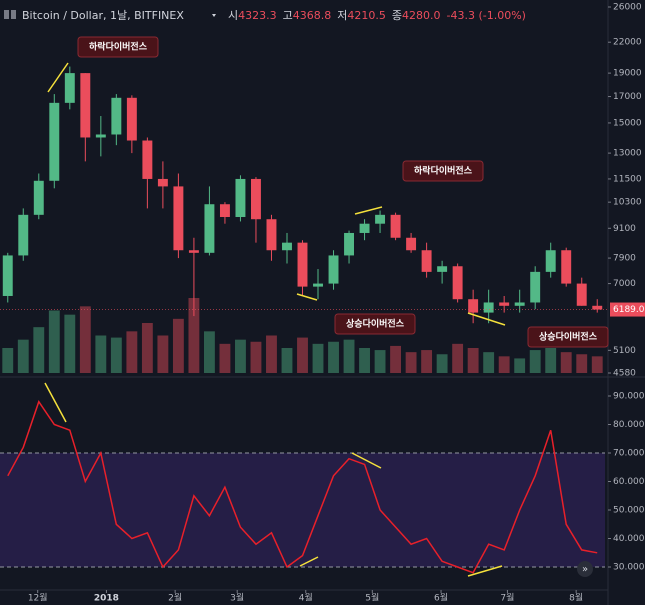 The image size is (645, 605). What do you see at coordinates (629, 482) in the screenshot?
I see `y-tick-label: 60.0000` at bounding box center [629, 482].